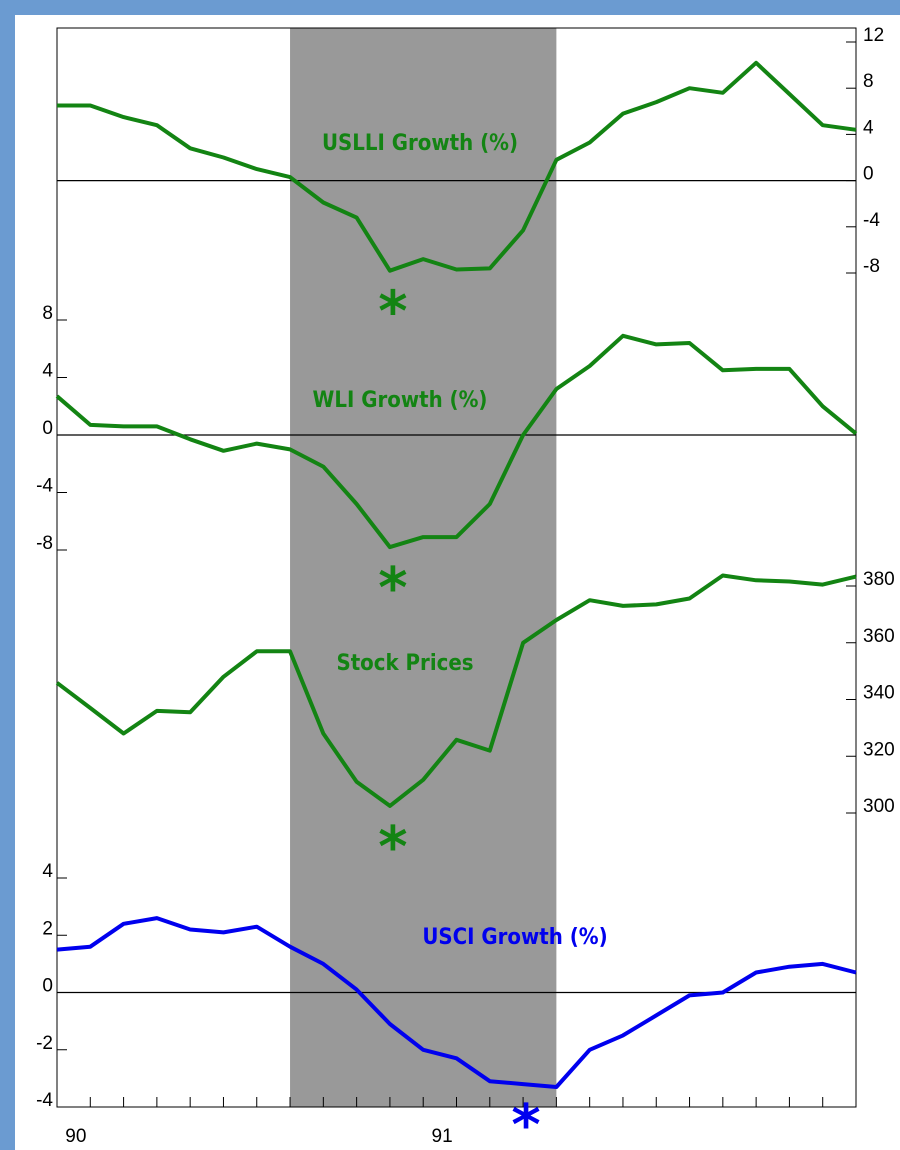 The width and height of the screenshot is (900, 1150). Describe the element at coordinates (420, 143) in the screenshot. I see `series-label: USLLI Growth (%)` at that location.